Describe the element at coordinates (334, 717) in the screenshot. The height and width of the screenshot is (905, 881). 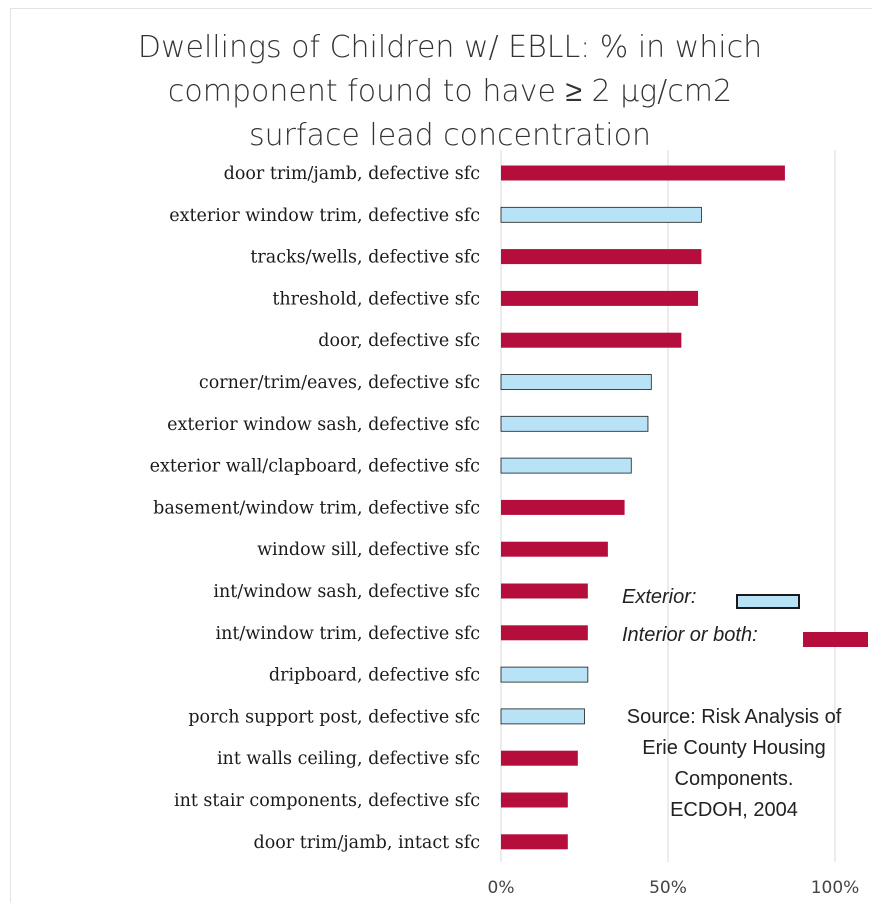
I see `category-label: porch support post, defective sfc` at that location.